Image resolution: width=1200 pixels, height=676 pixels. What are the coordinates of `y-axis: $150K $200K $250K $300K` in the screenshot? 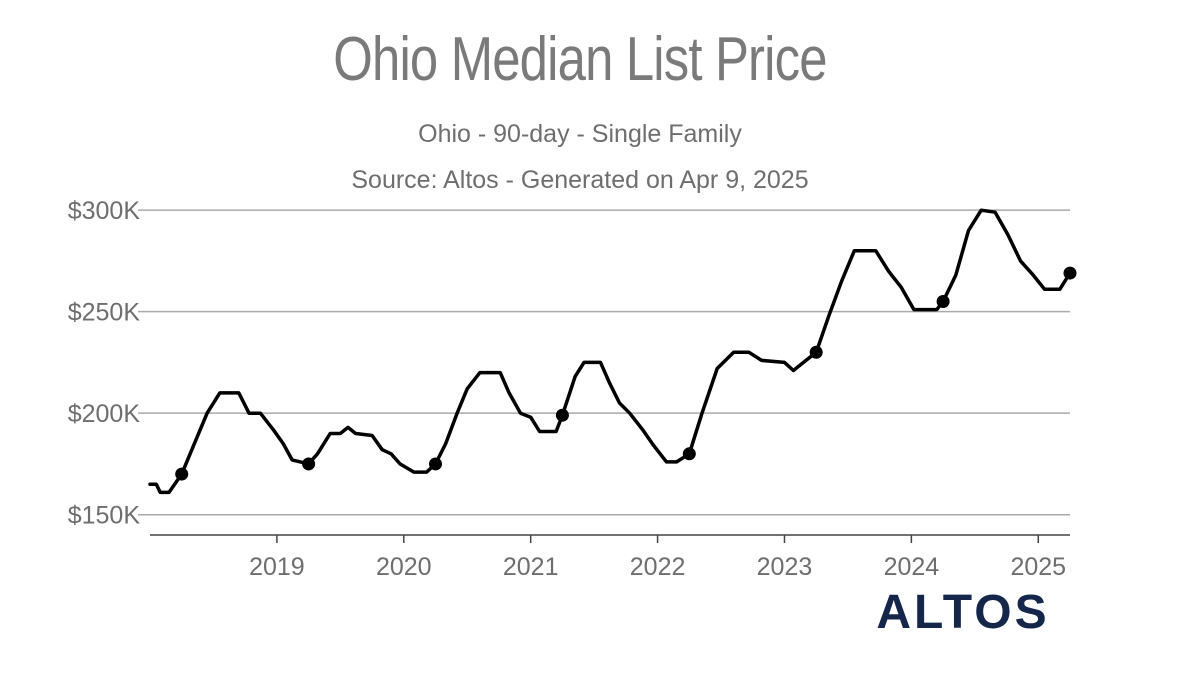 It's located at (104, 363).